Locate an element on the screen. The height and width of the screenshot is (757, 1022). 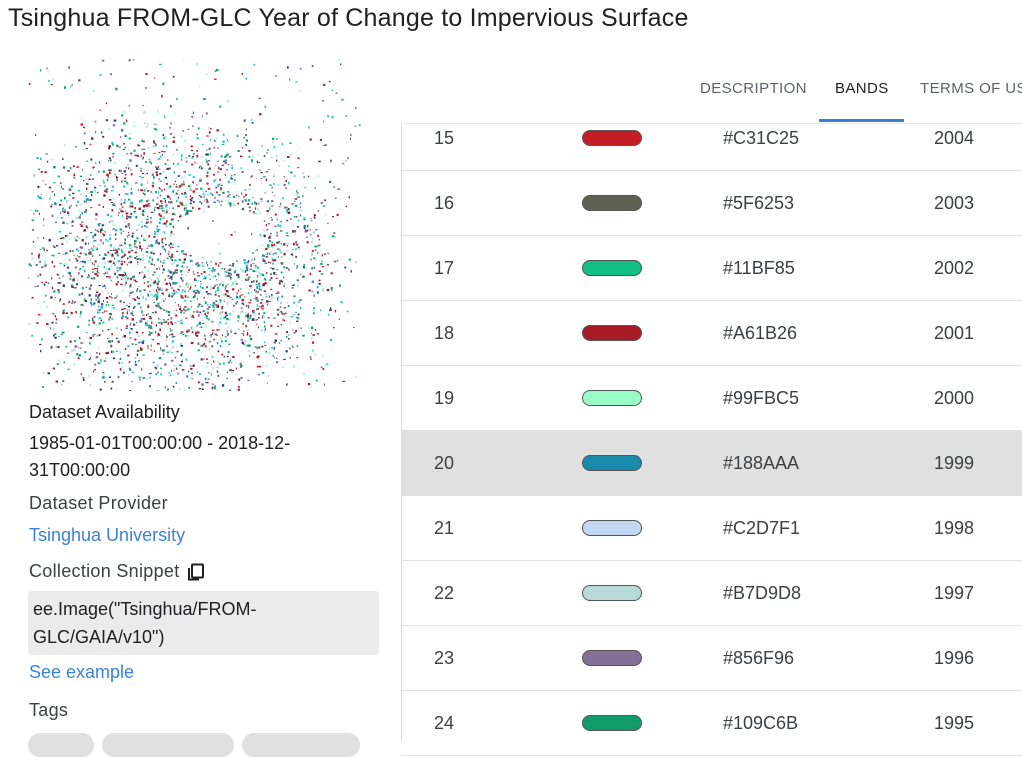
class-value: 18 is located at coordinates (444, 333).